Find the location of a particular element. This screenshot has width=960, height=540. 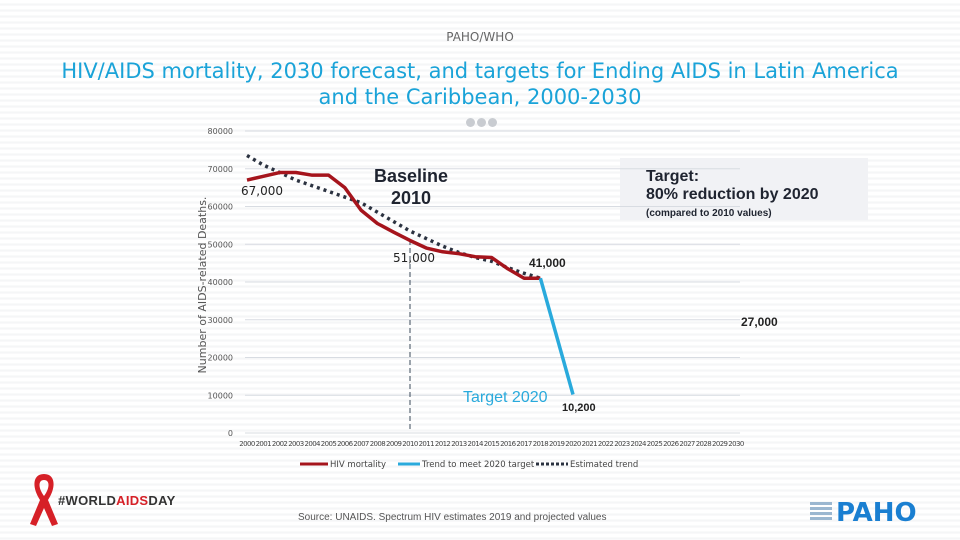

legend-label: Estimated trend is located at coordinates (604, 465).